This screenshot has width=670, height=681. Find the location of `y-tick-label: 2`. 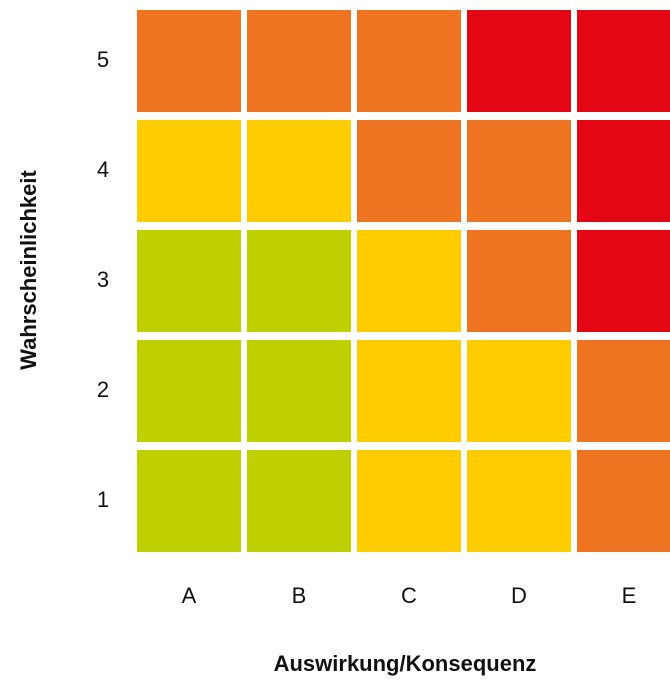

y-tick-label: 2 is located at coordinates (103, 389).